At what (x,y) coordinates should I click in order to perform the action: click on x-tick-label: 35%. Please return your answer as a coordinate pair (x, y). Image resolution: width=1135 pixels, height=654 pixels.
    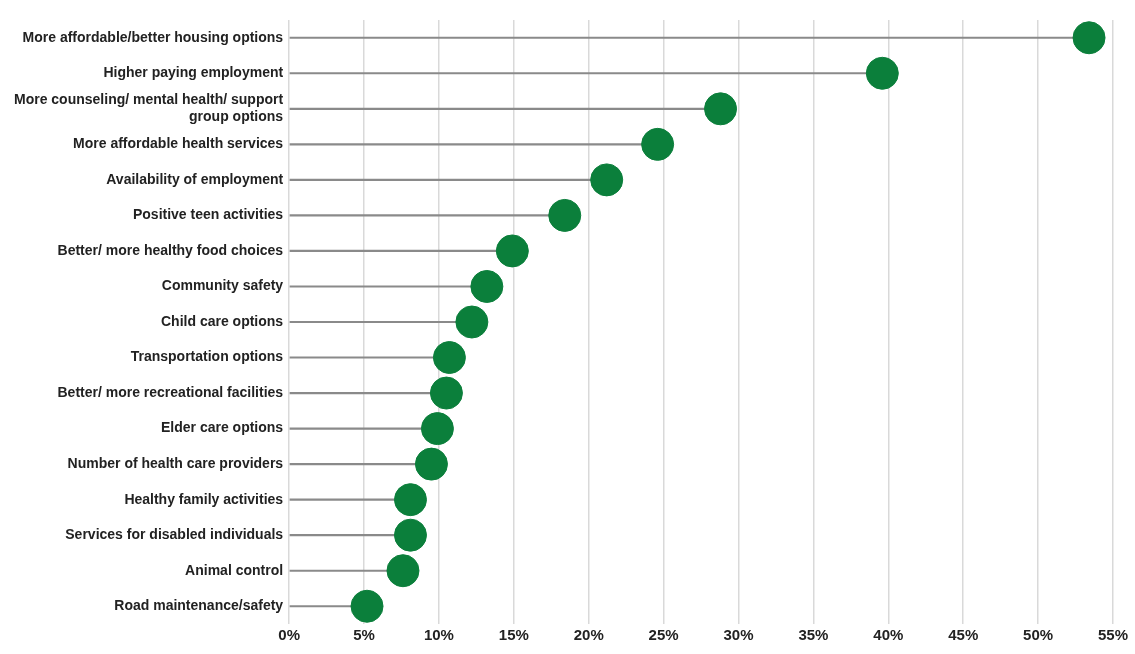
    Looking at the image, I should click on (813, 635).